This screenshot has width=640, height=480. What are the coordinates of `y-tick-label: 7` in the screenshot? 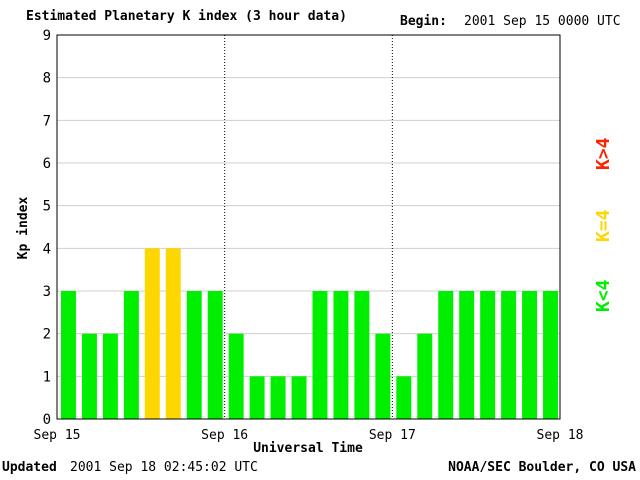 It's located at (47, 121).